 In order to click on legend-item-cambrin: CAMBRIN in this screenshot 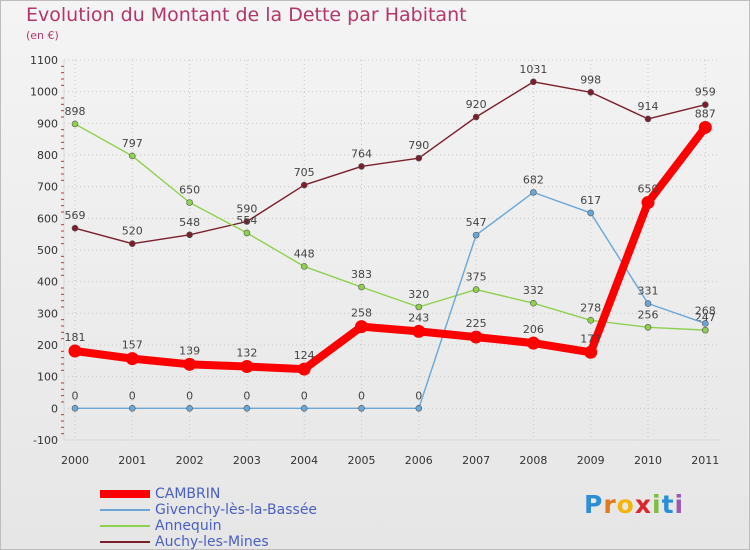, I will do `click(208, 494)`.